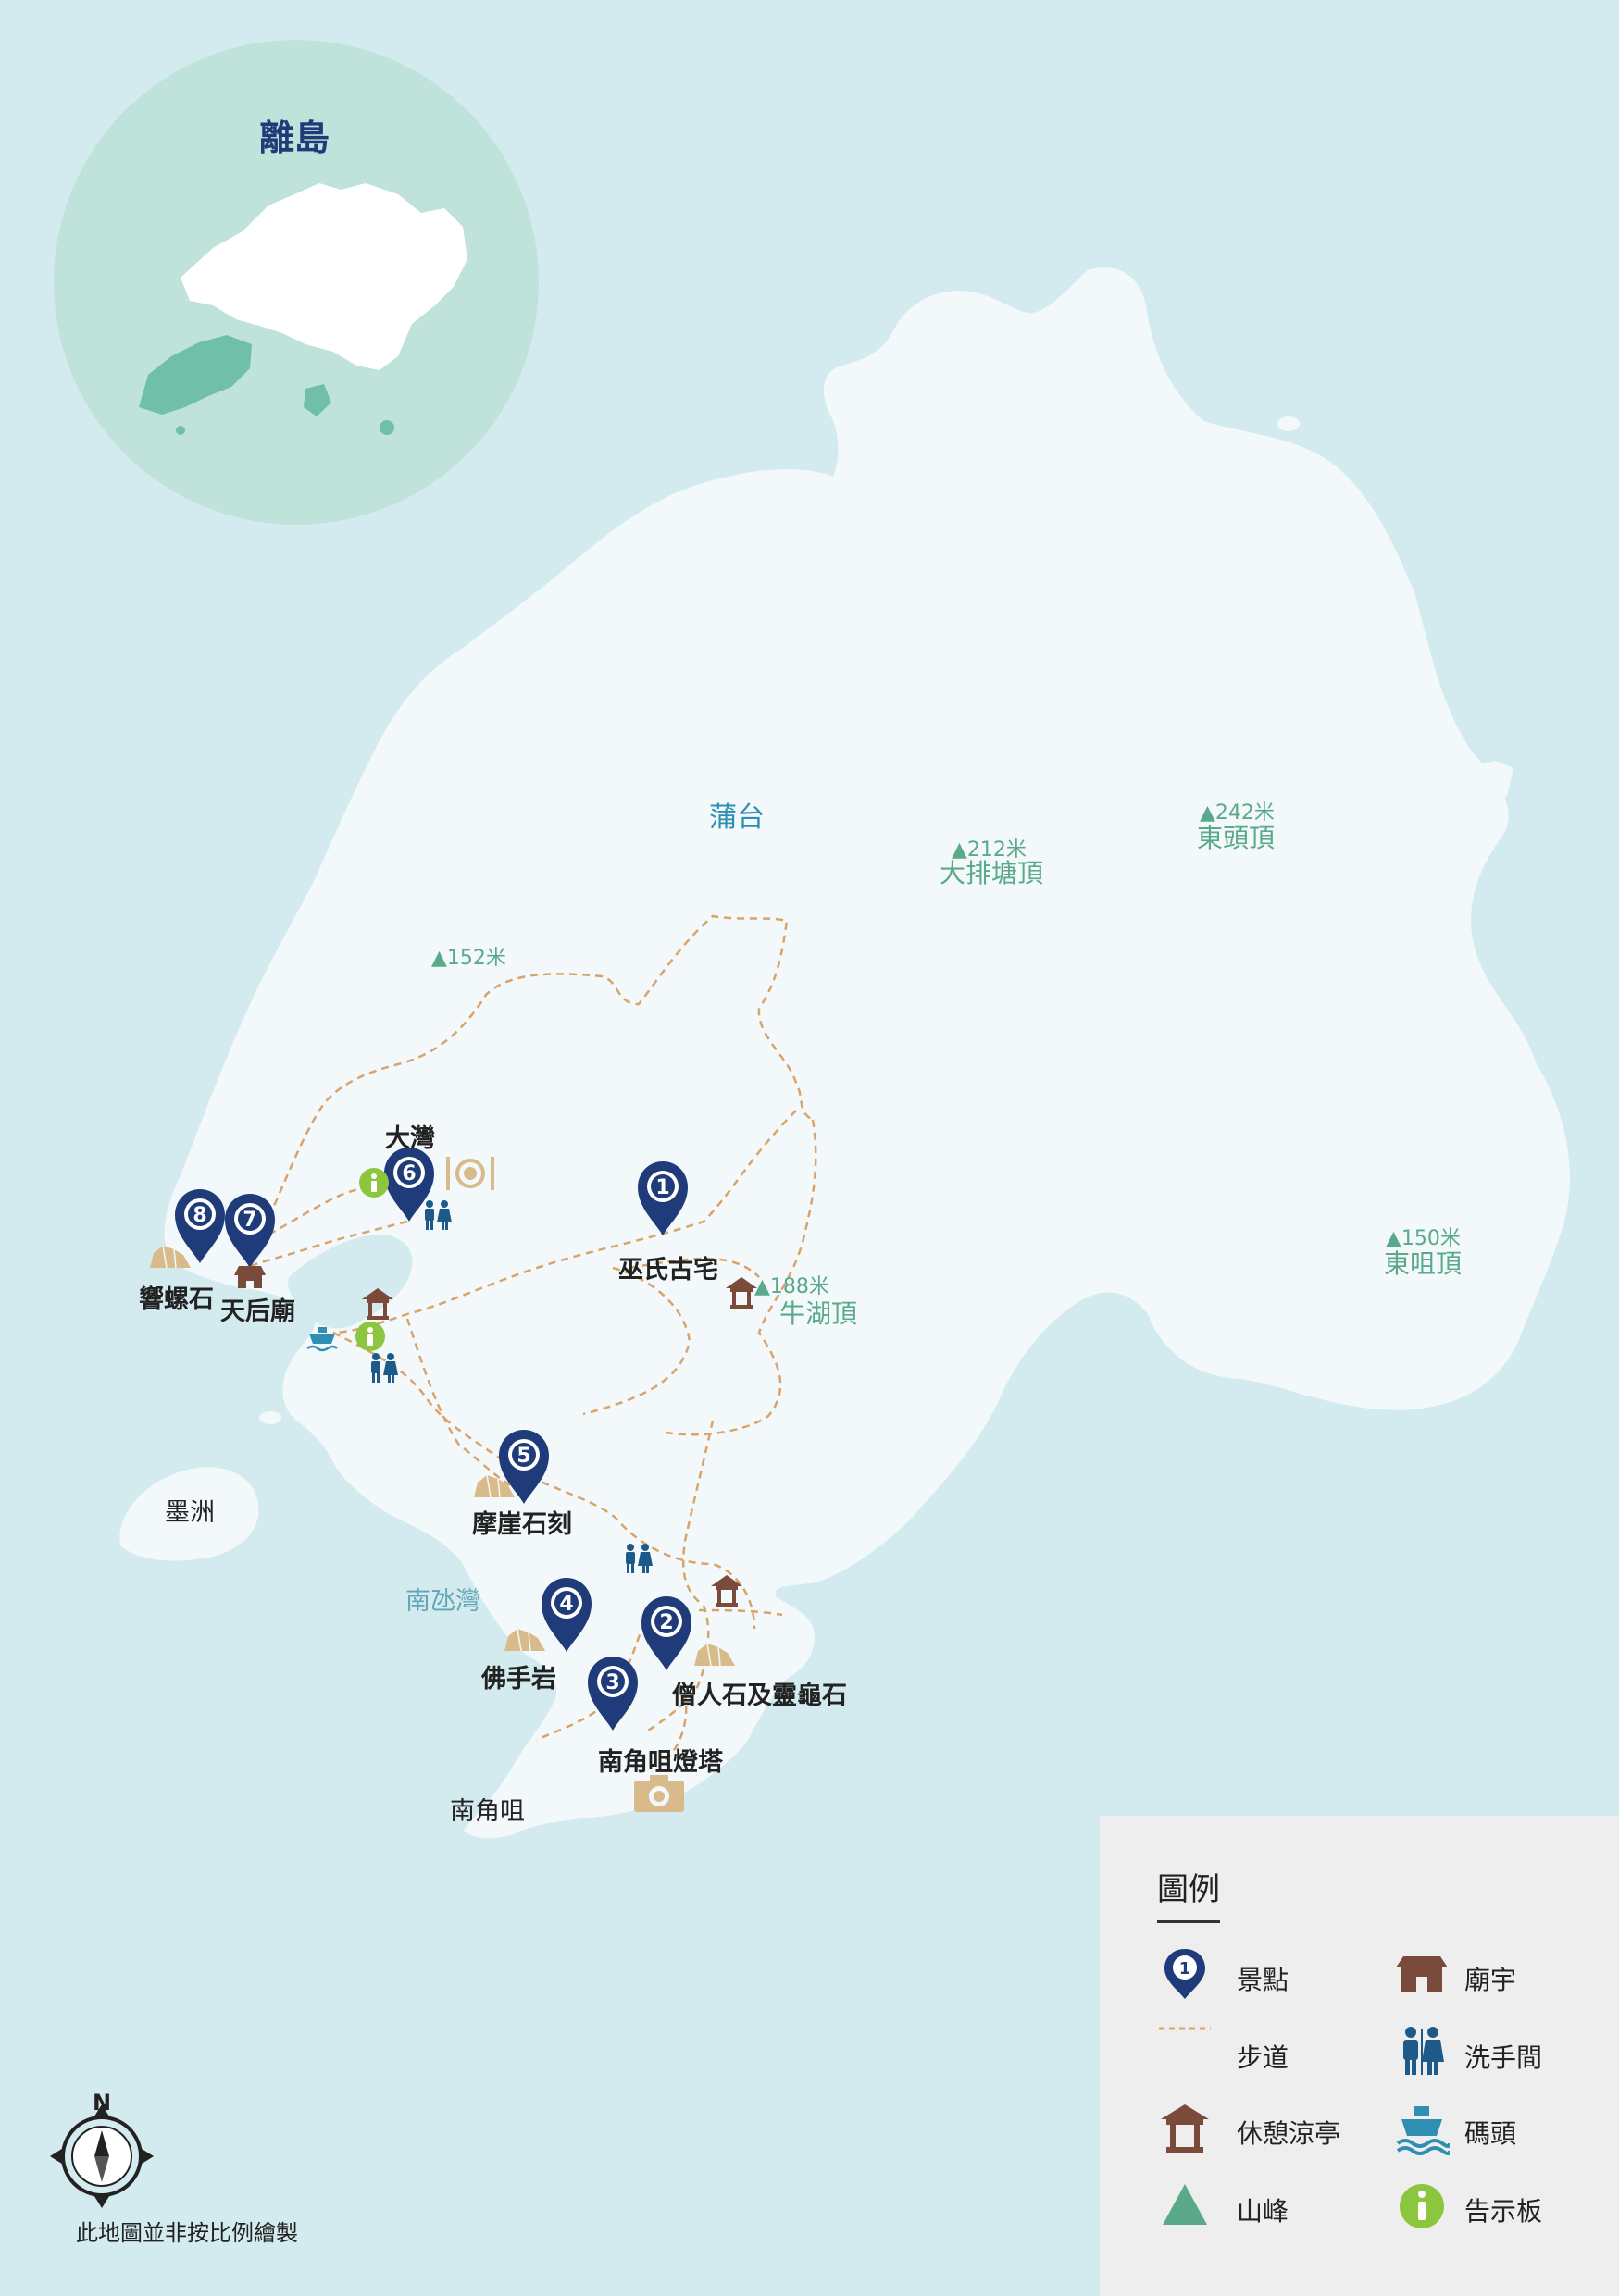  Describe the element at coordinates (443, 1602) in the screenshot. I see `place-label-bay: 南氹灣` at that location.